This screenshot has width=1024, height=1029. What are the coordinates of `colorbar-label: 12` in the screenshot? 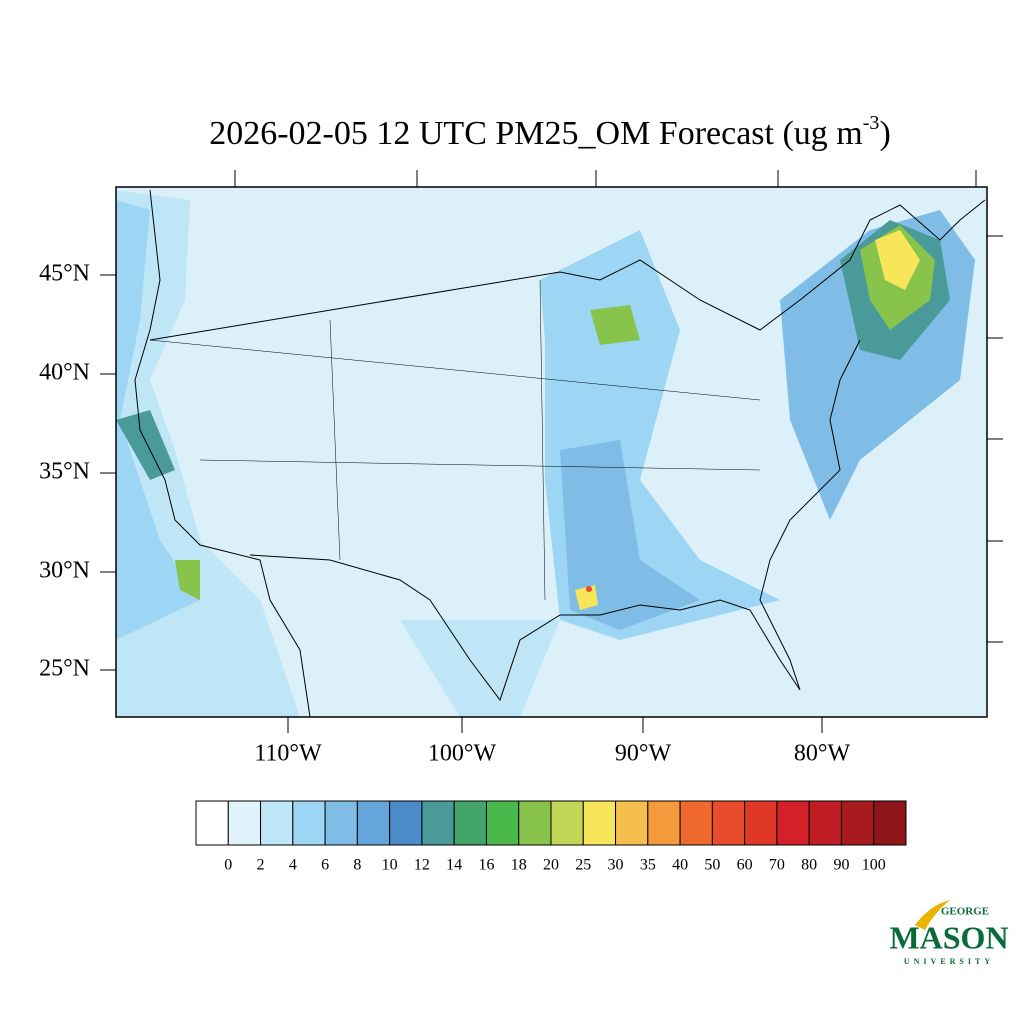 It's located at (422, 865).